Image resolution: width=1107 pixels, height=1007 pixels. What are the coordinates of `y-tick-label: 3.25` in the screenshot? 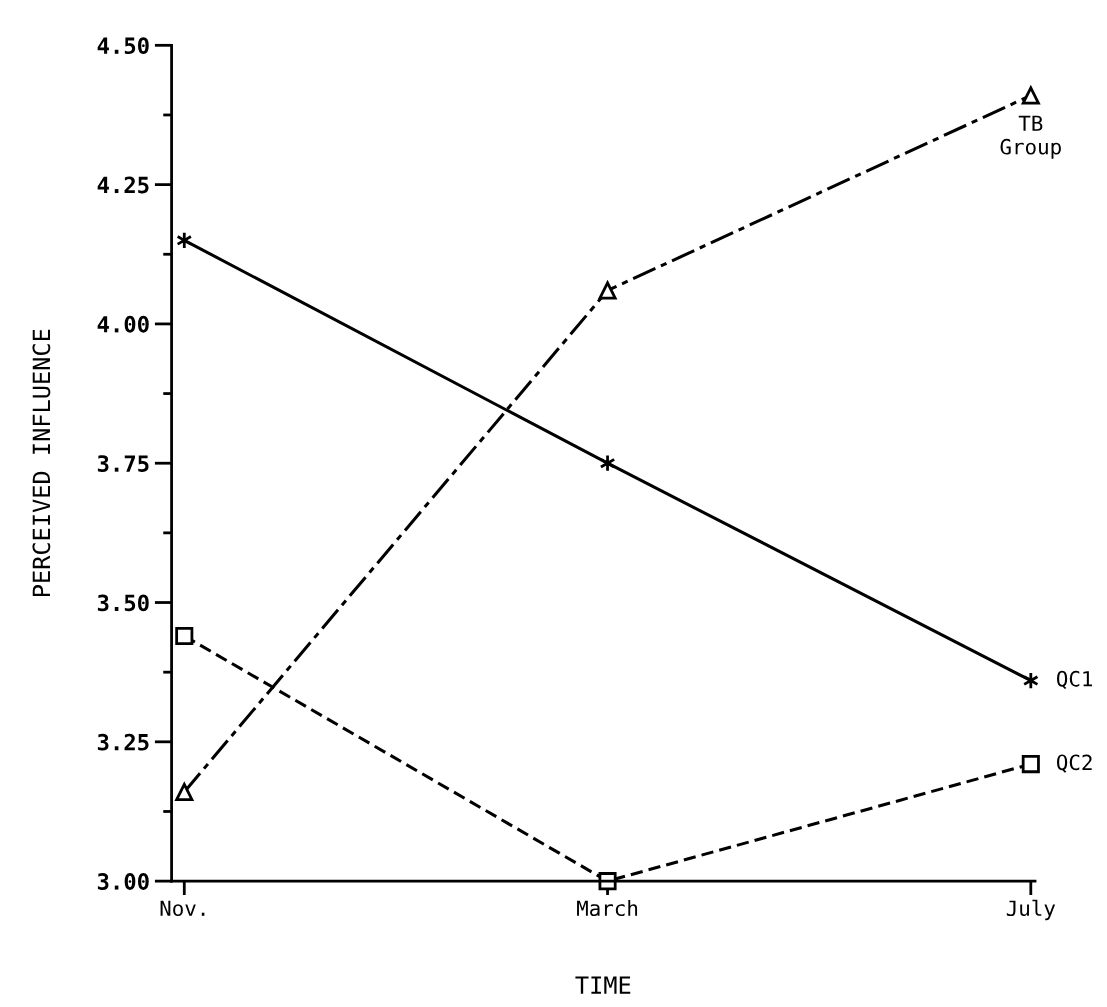 It's located at (123, 742).